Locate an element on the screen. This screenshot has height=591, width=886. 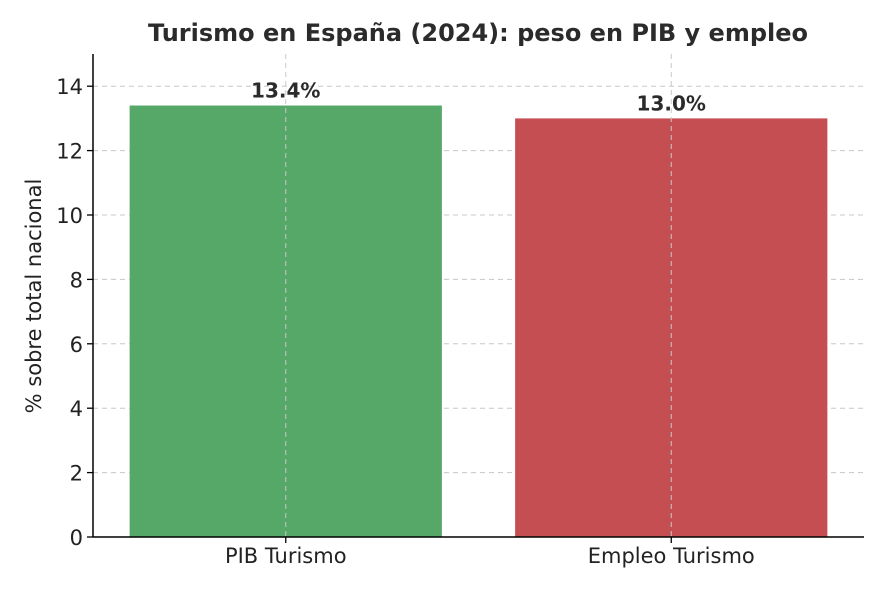
y-tick-label: 2 is located at coordinates (76, 474).